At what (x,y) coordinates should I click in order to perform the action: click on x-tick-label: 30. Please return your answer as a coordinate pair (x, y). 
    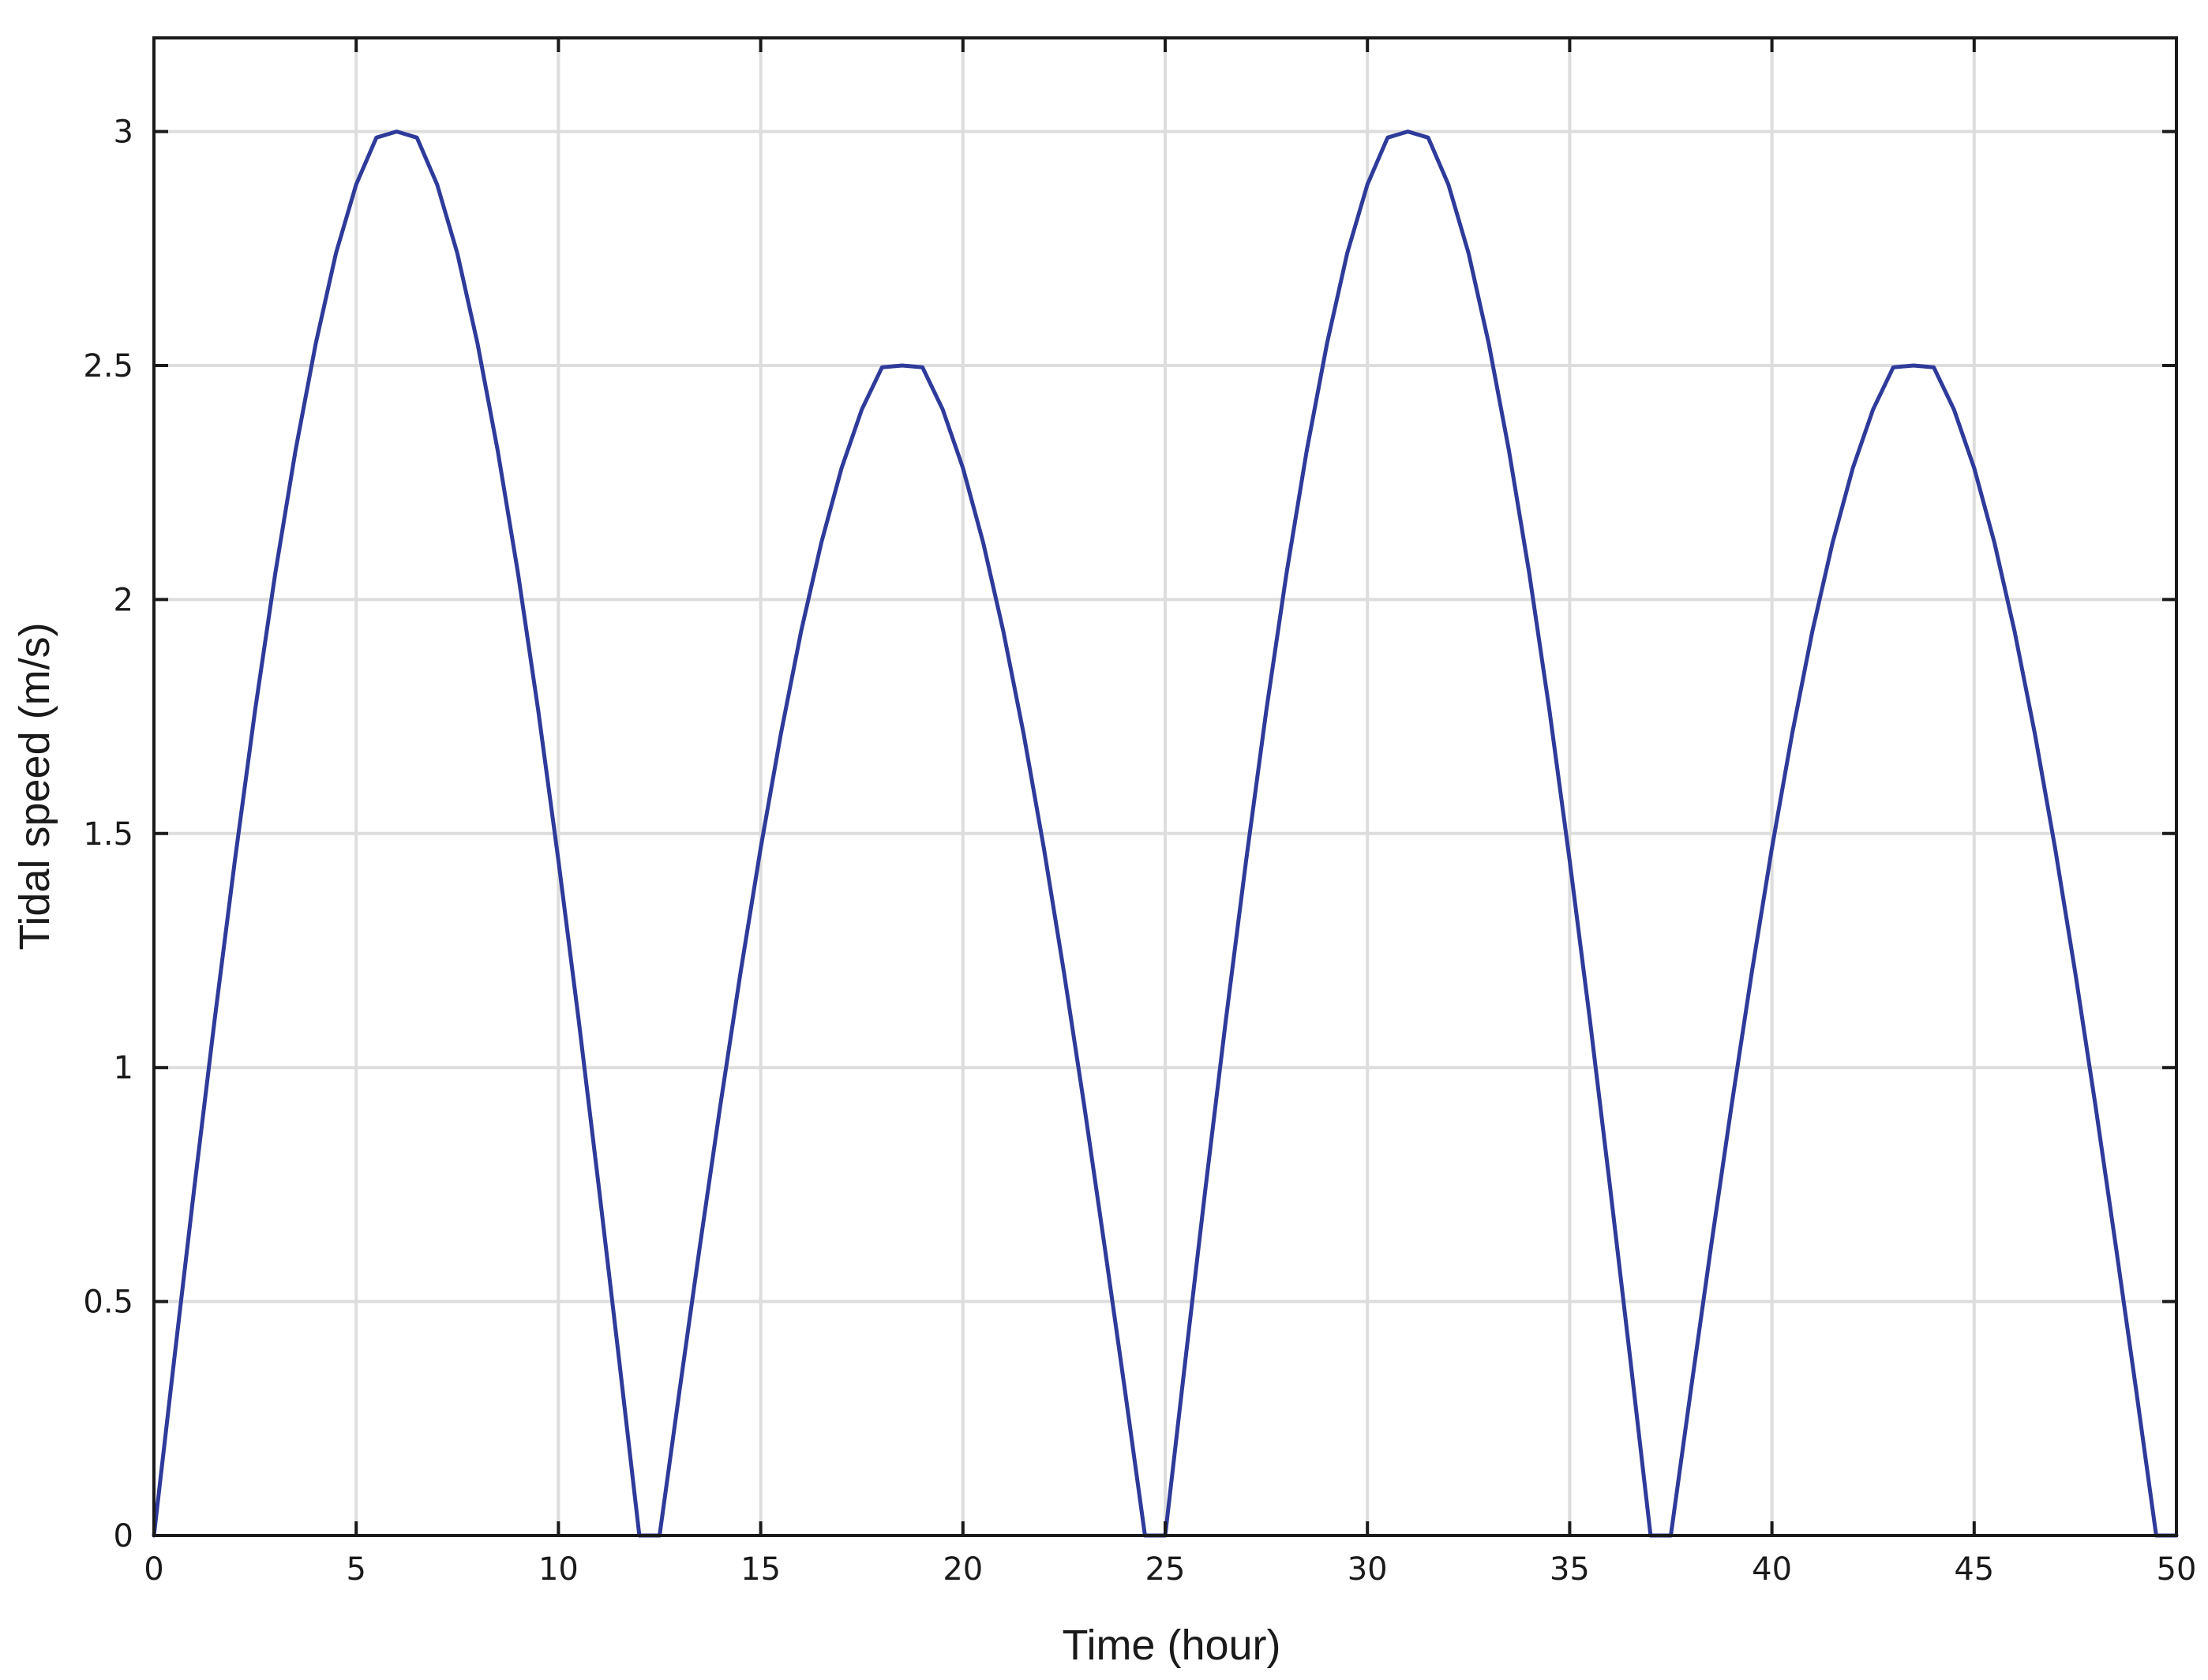
    Looking at the image, I should click on (1368, 1569).